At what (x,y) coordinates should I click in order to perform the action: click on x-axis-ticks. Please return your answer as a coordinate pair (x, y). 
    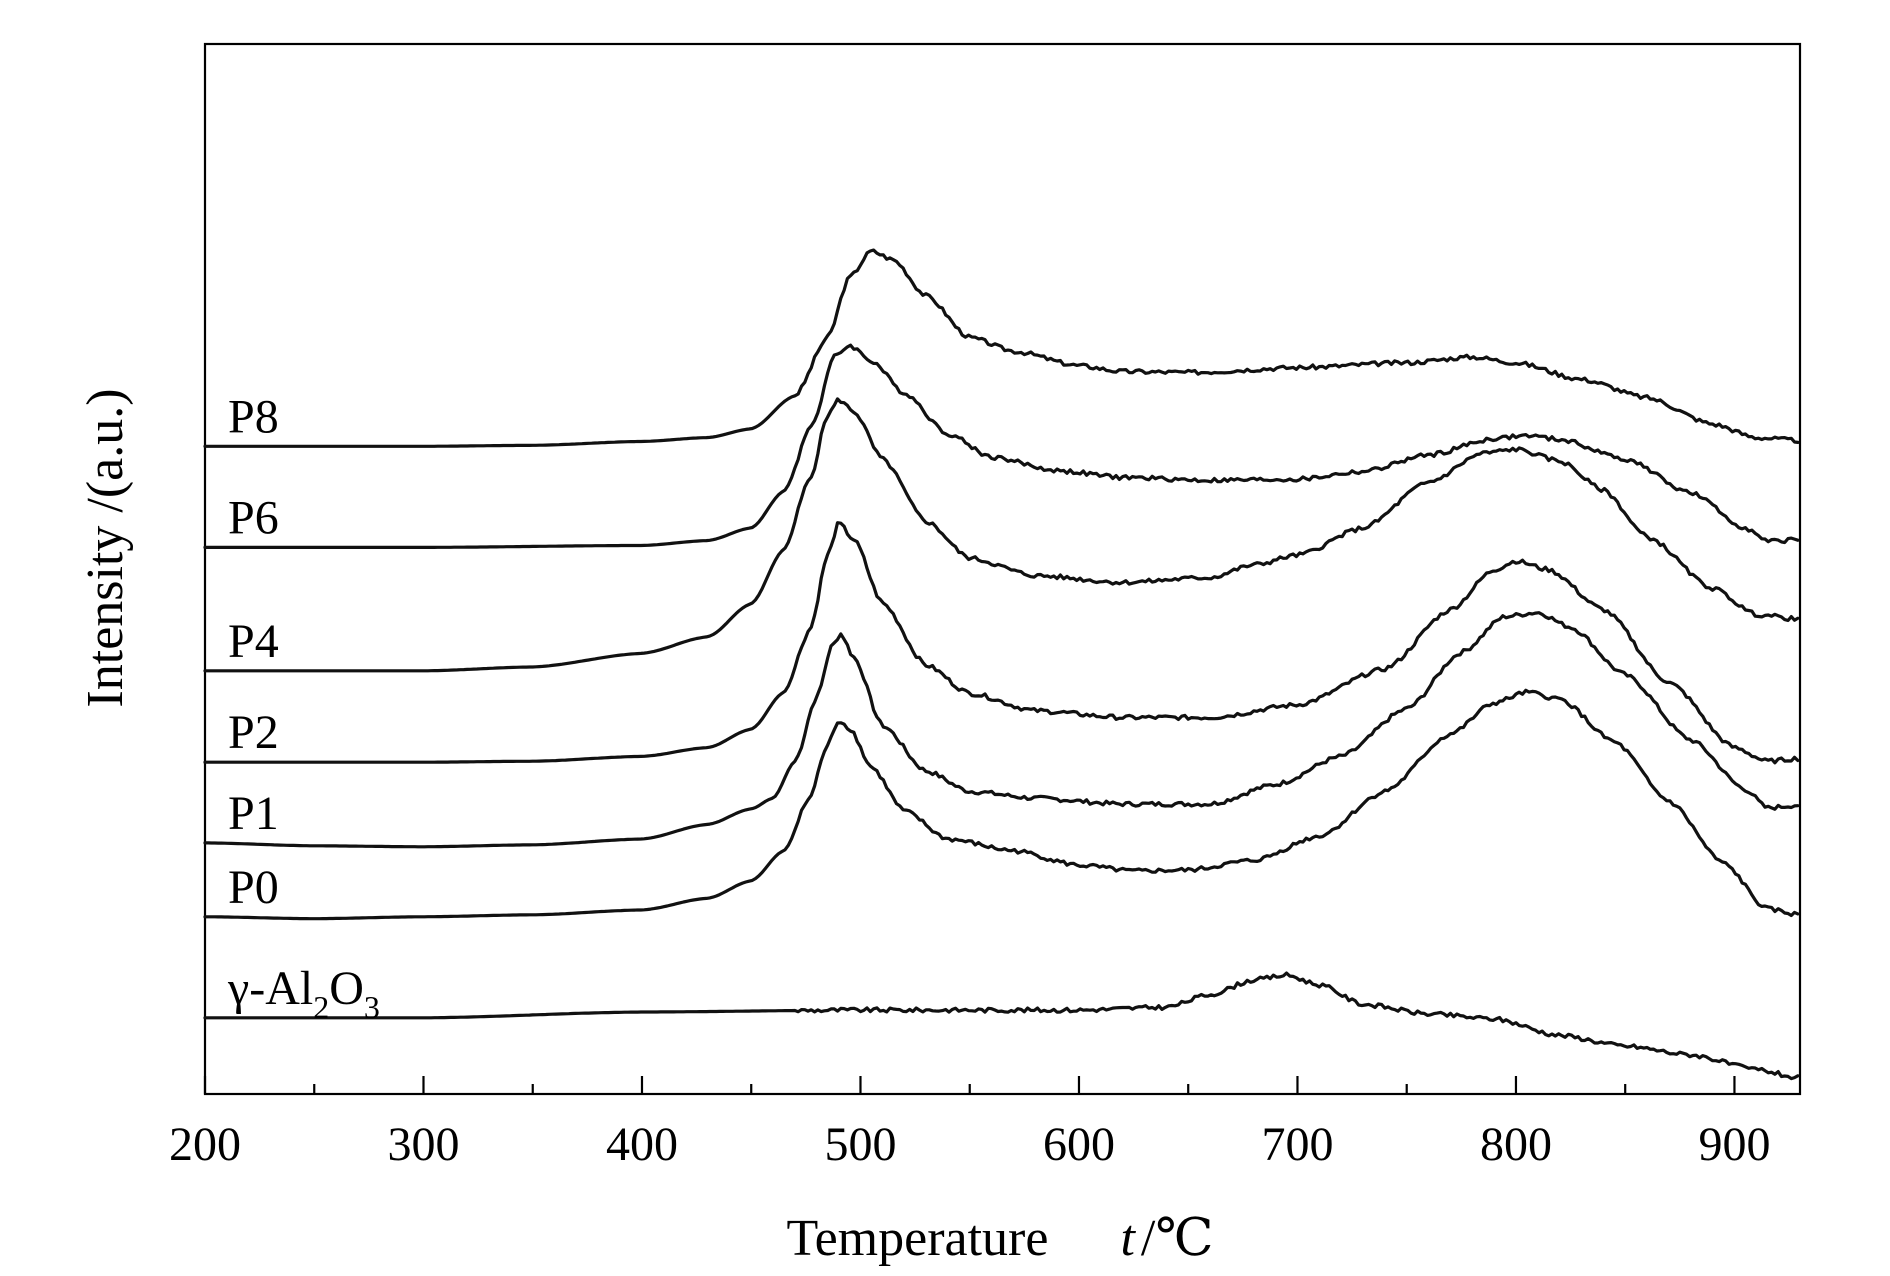
    Looking at the image, I should click on (969, 1085).